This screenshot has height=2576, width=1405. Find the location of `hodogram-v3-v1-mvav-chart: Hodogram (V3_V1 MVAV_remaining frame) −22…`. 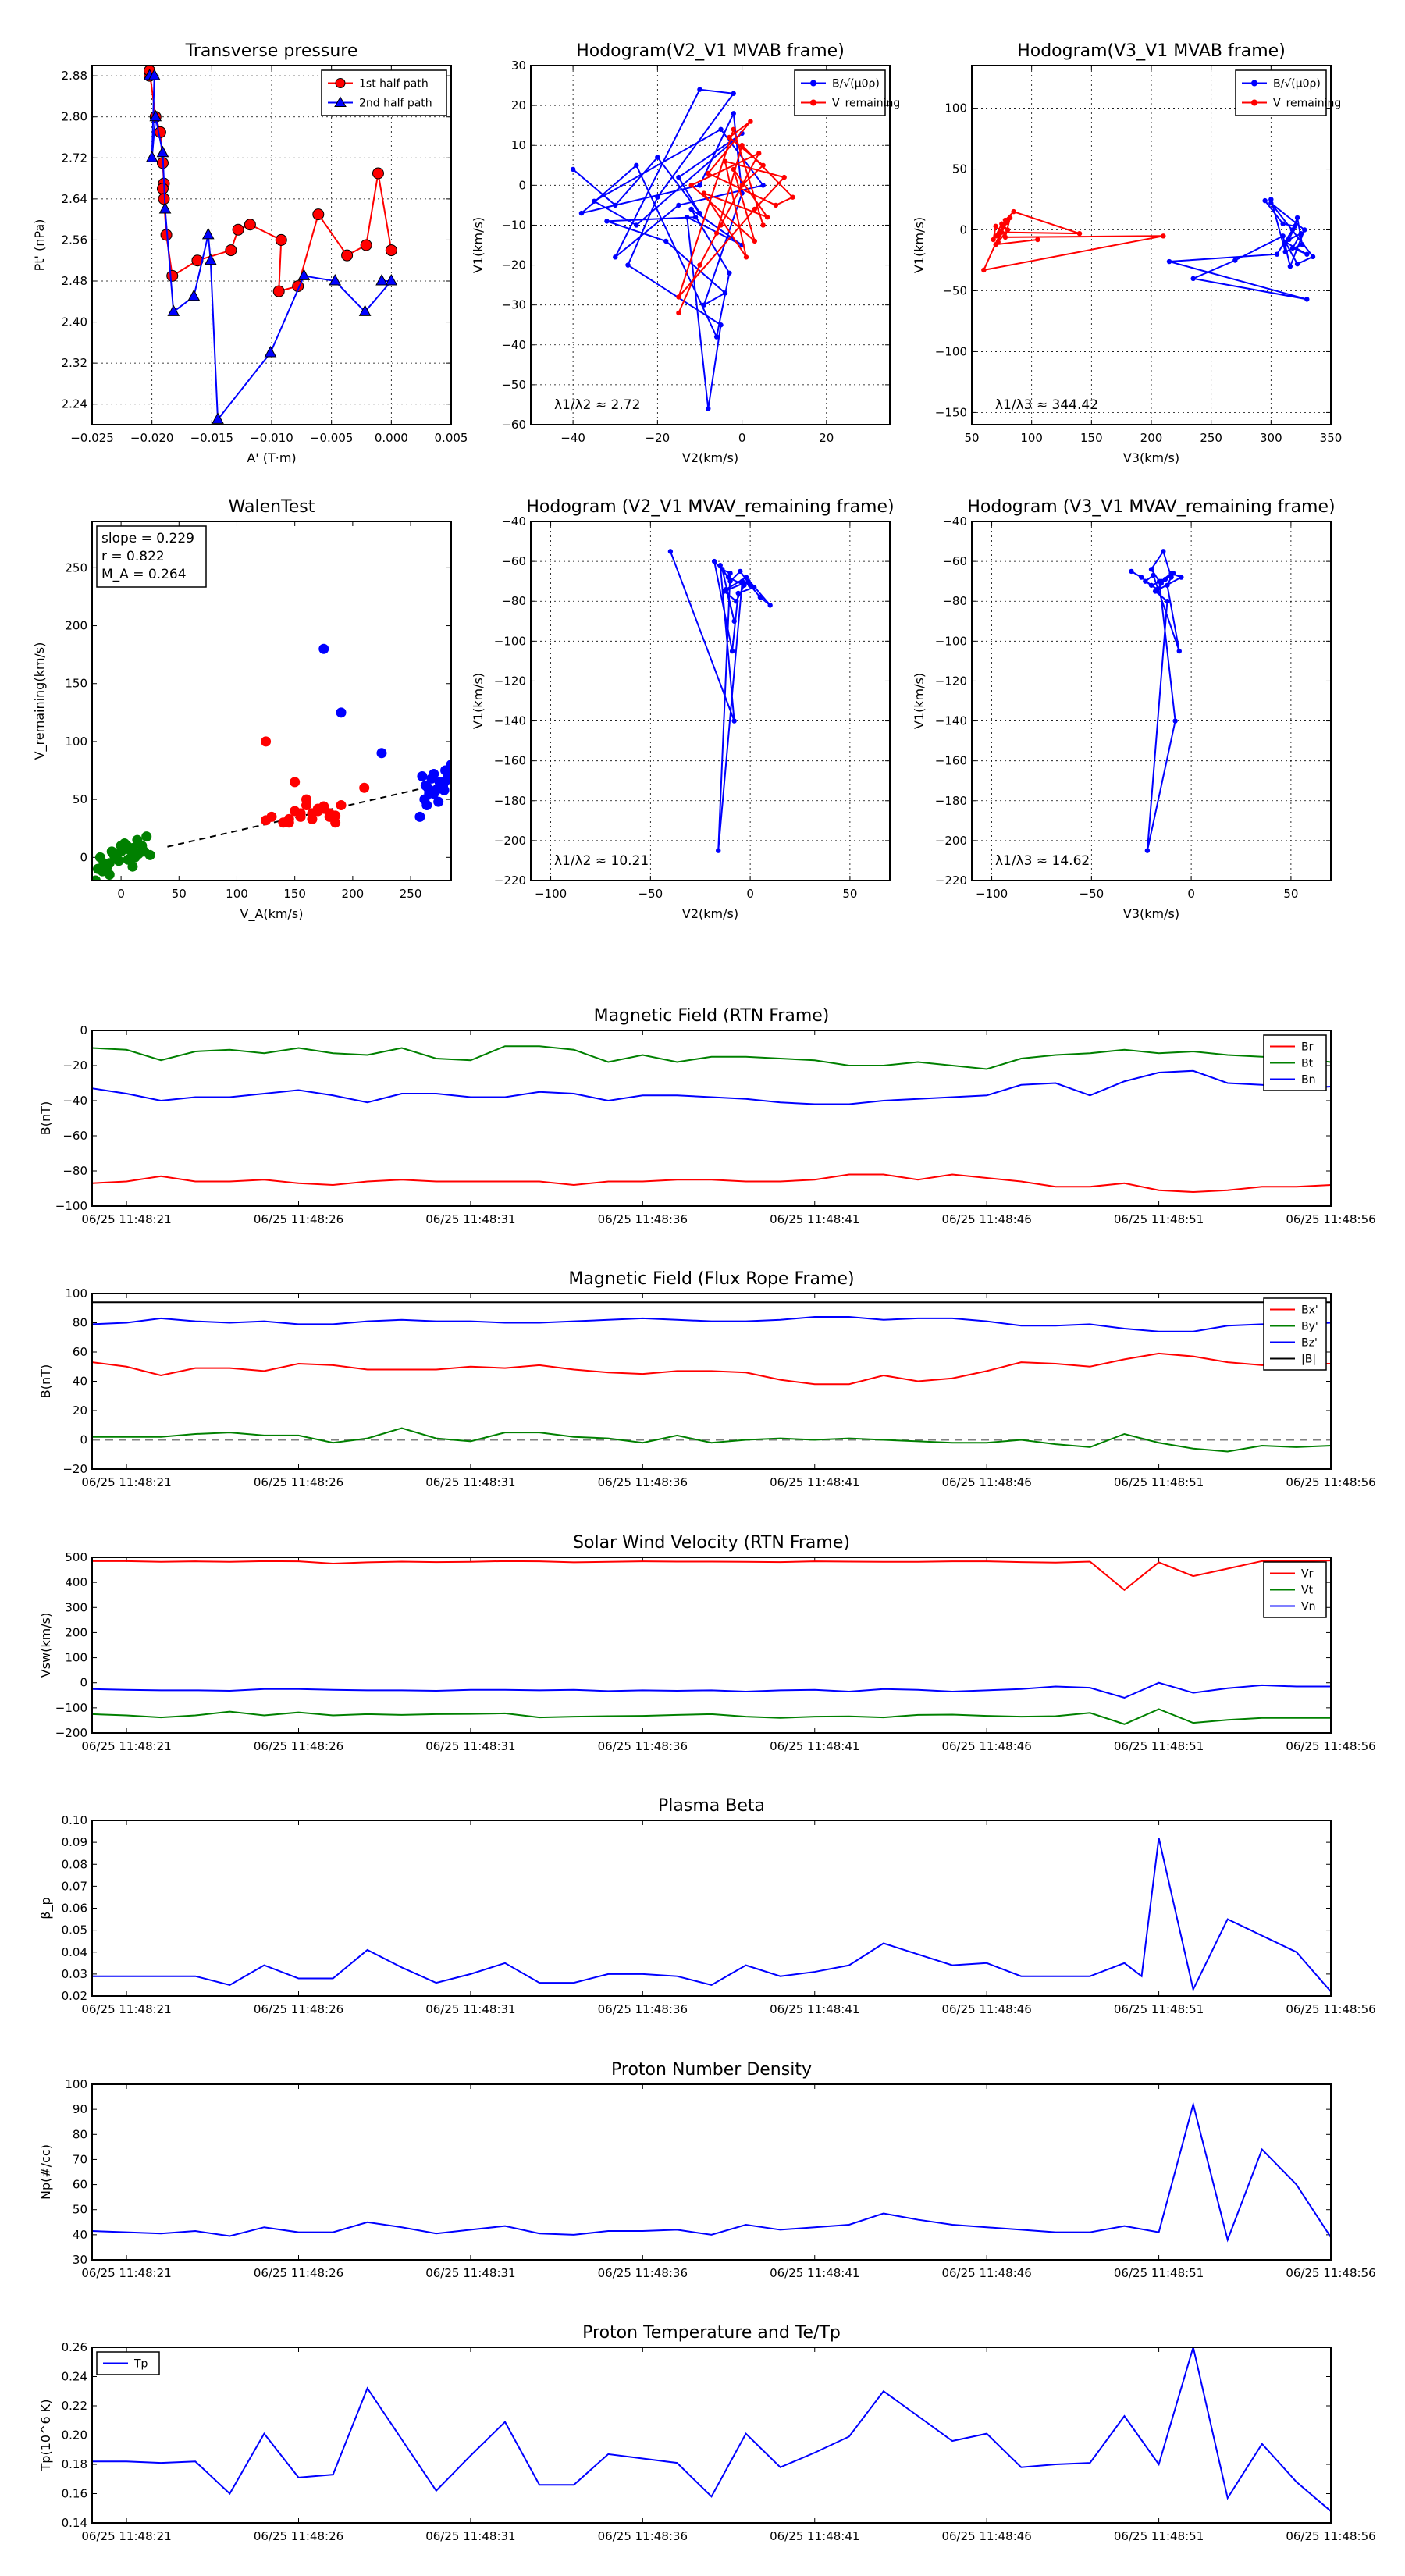

hodogram-v3-v1-mvav-chart: Hodogram (V3_V1 MVAV_remaining frame) −22… is located at coordinates (1124, 709).